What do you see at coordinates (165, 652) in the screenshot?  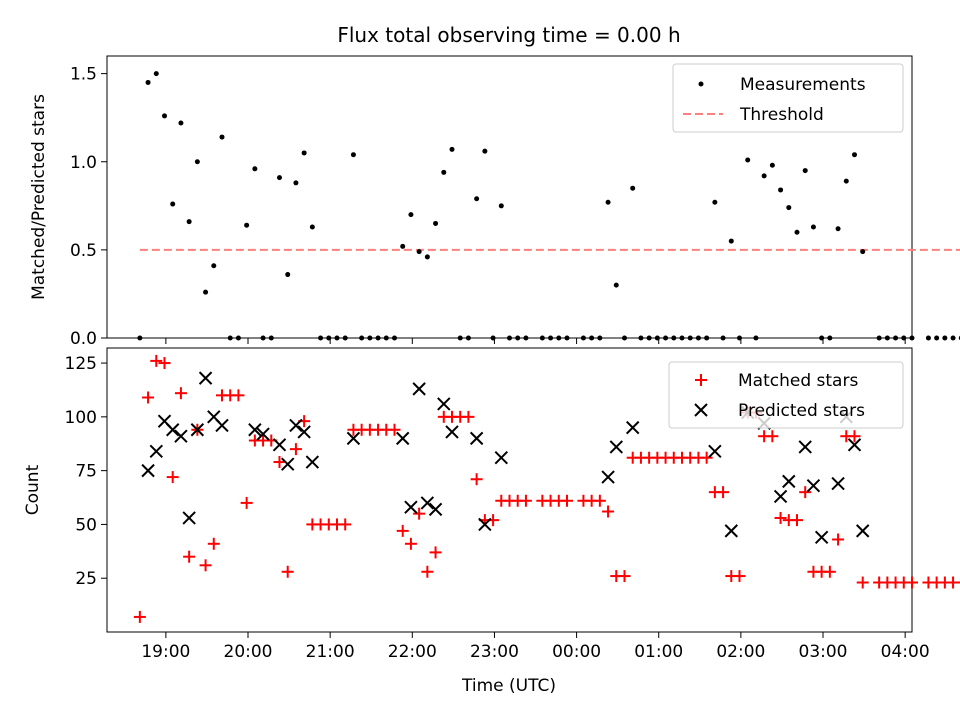 I see `x-tick-label-0: 19:00` at bounding box center [165, 652].